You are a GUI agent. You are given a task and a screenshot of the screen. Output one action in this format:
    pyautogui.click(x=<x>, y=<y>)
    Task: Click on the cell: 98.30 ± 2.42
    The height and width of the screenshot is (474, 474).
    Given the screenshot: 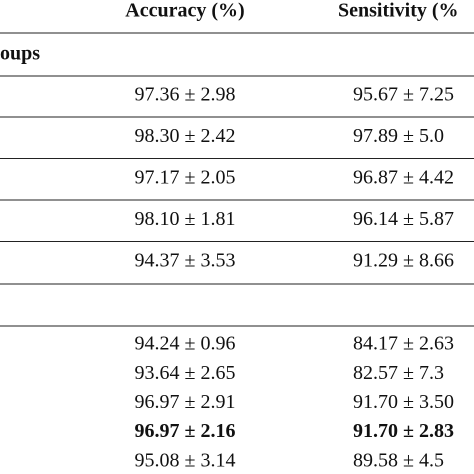 What is the action you would take?
    pyautogui.click(x=185, y=136)
    